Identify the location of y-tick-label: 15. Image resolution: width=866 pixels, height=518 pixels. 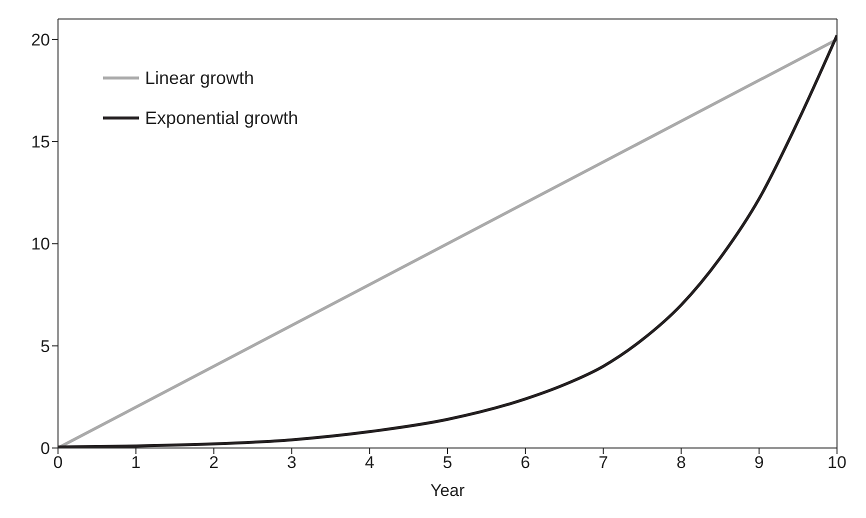
(40, 142).